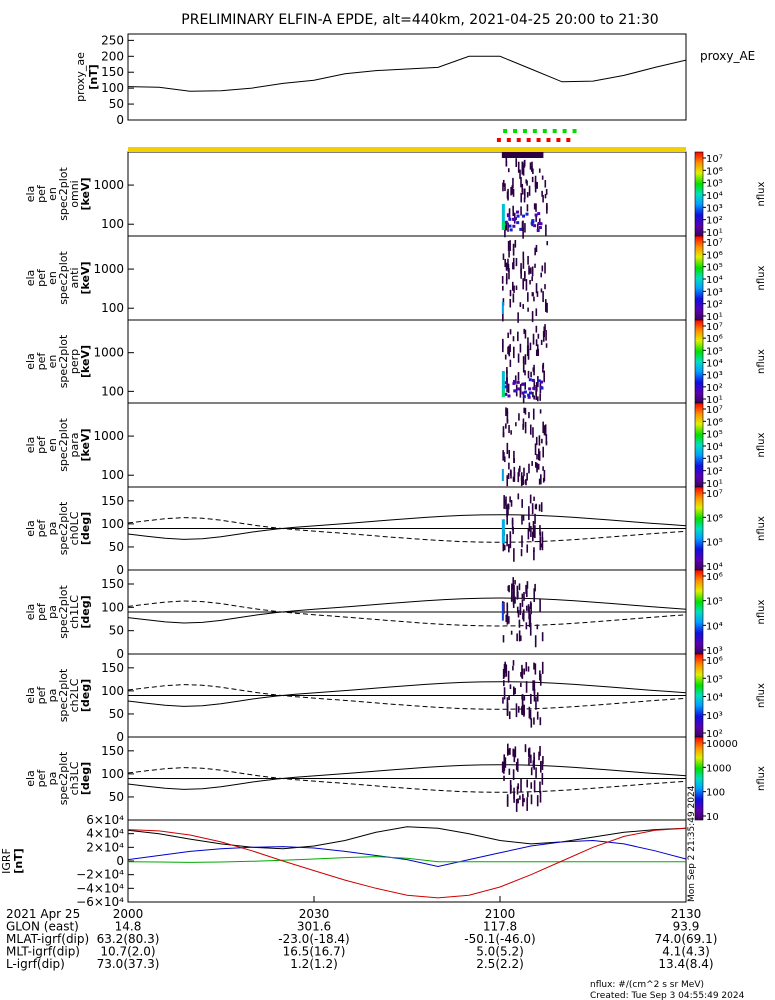  I want to click on anti-loss-cone-line, so click(407, 530).